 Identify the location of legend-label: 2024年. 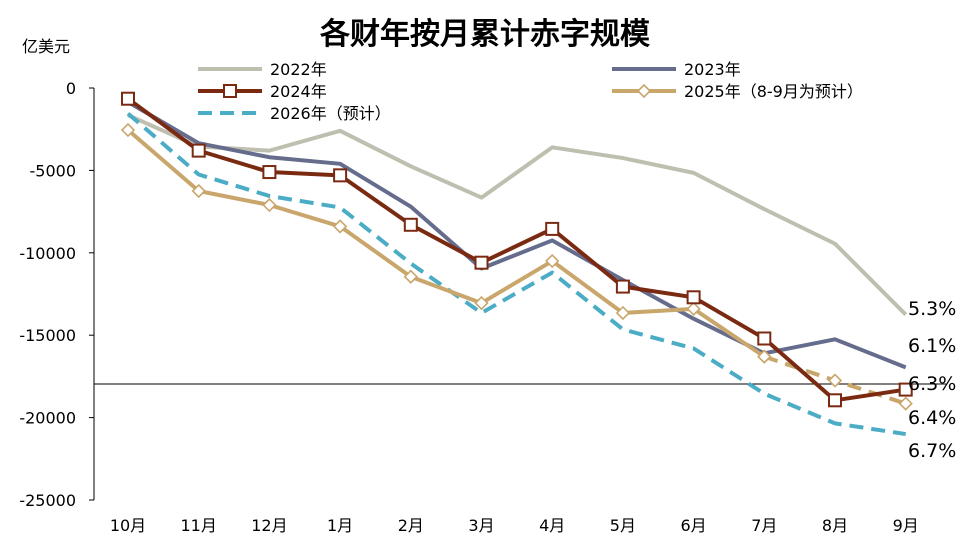
(298, 91).